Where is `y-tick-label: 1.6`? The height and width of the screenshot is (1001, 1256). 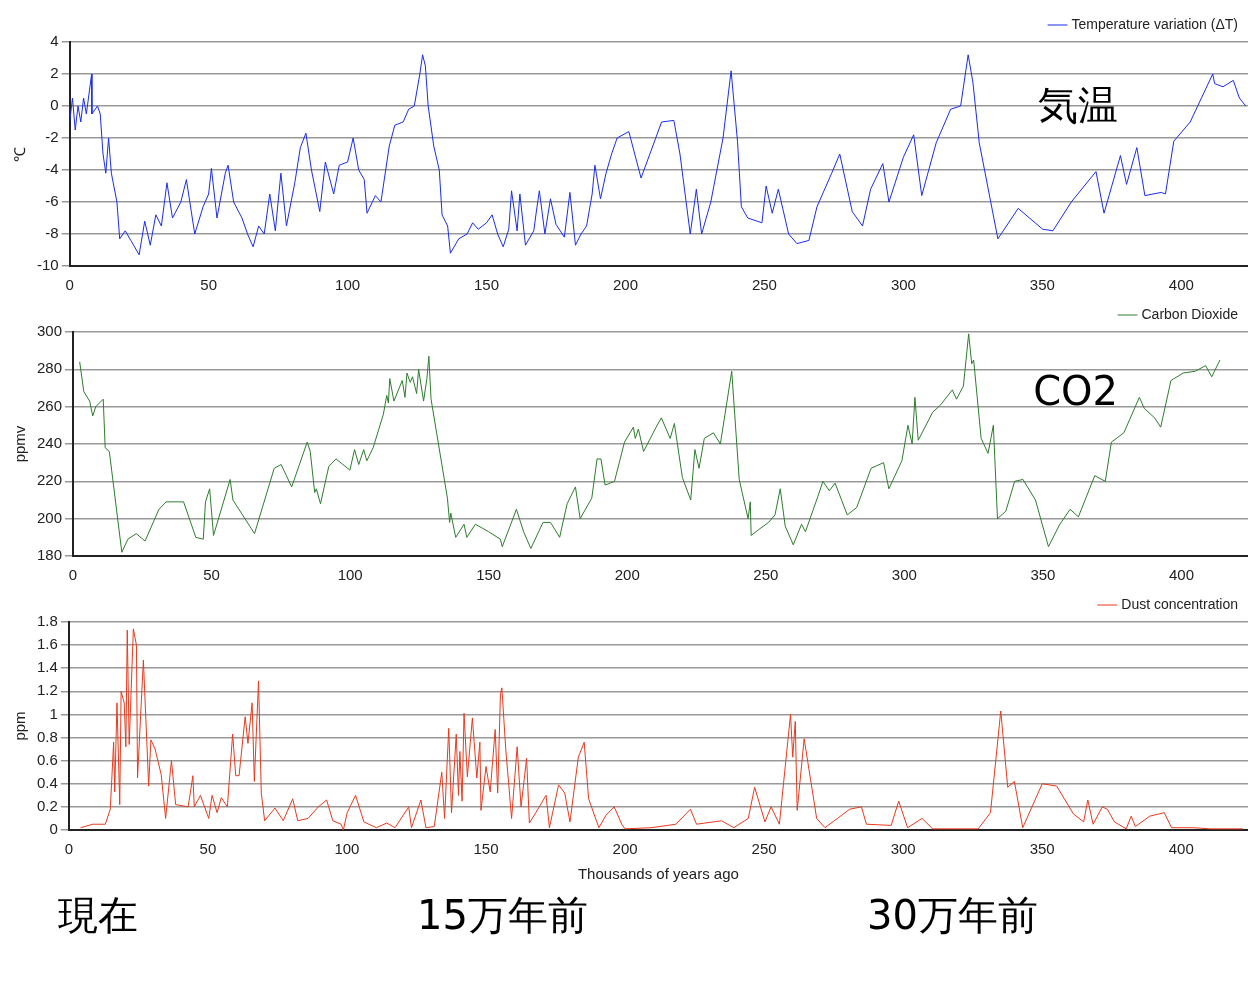 y-tick-label: 1.6 is located at coordinates (47, 644).